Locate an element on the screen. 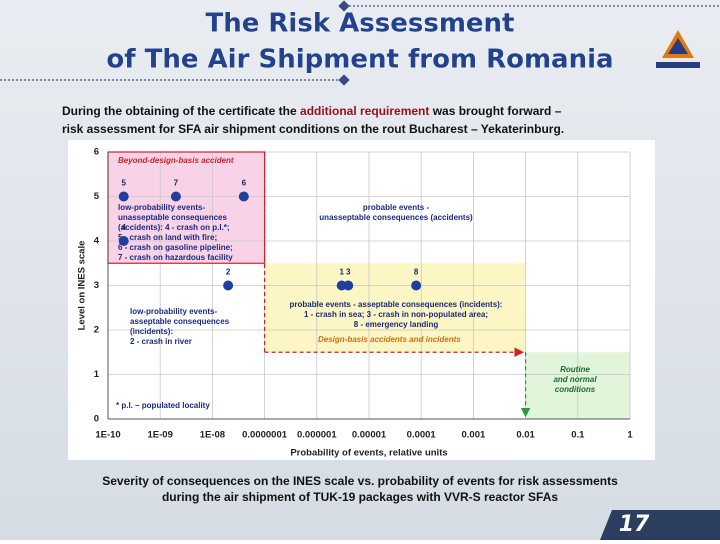 The height and width of the screenshot is (544, 720). x-tick-label: 0.001 is located at coordinates (474, 435).